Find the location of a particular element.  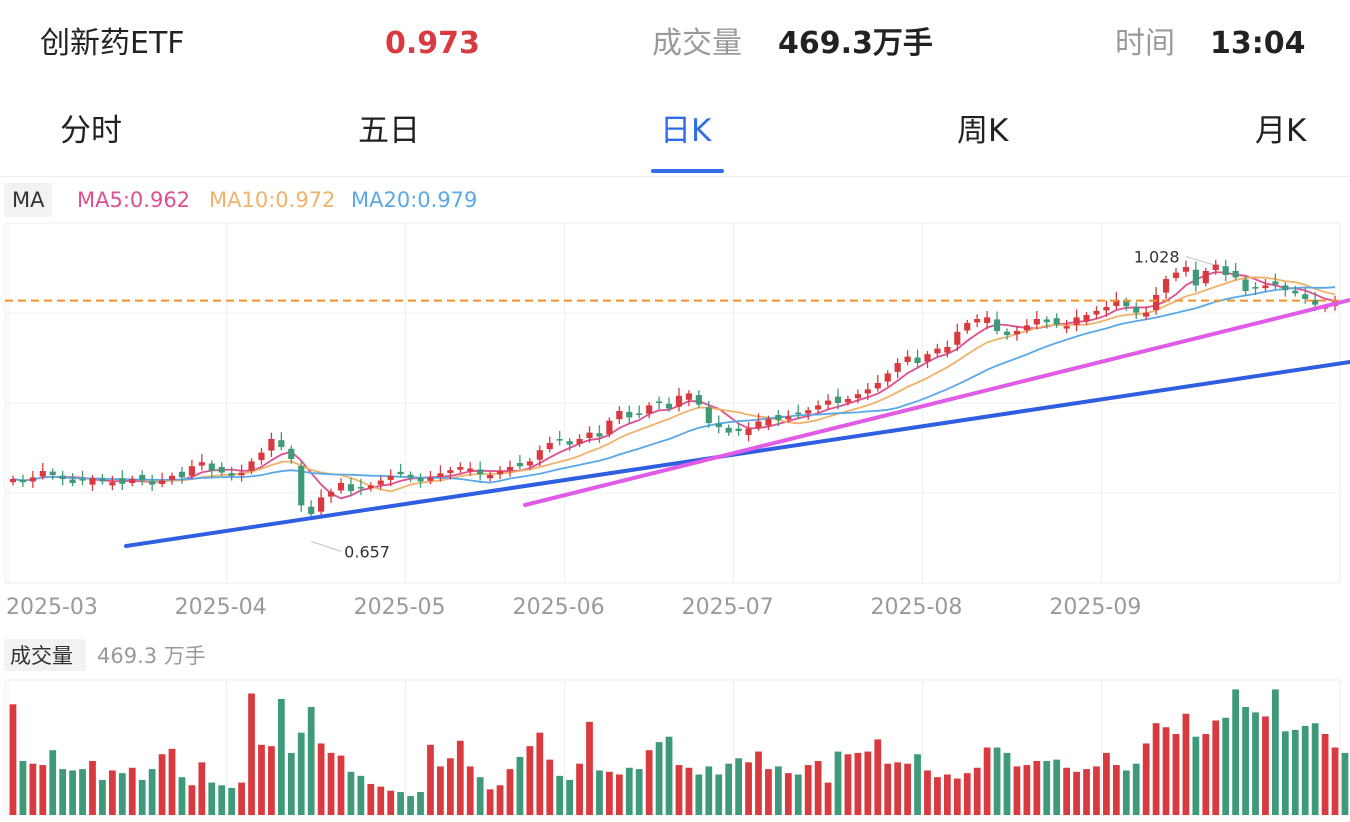

x-tick-label: 2025-04 is located at coordinates (221, 607).